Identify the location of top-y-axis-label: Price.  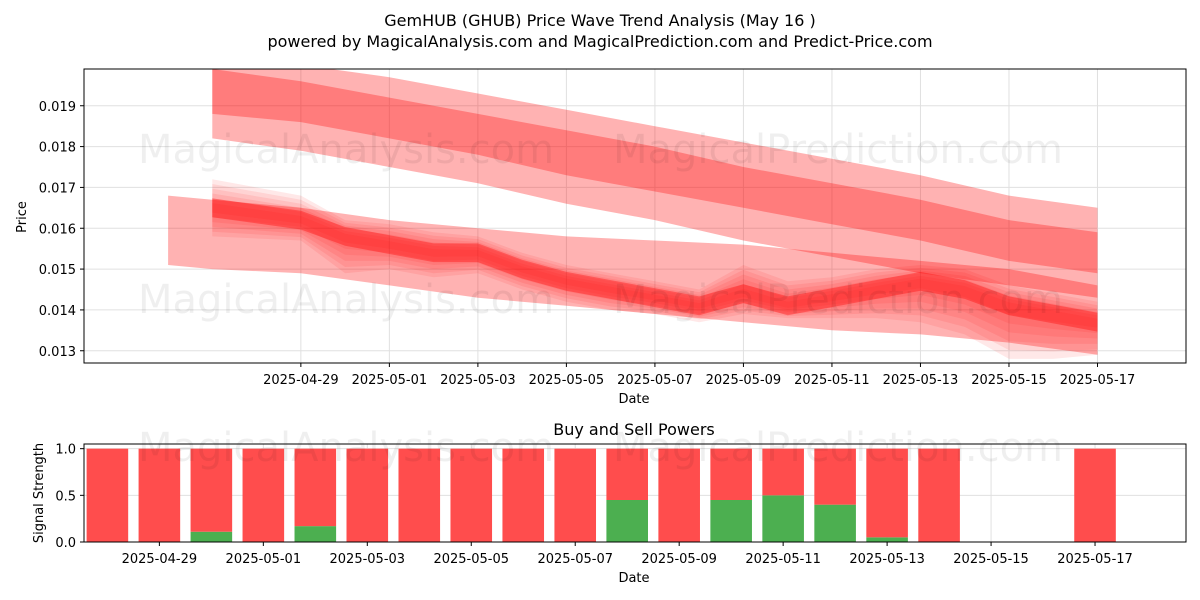
(22, 217).